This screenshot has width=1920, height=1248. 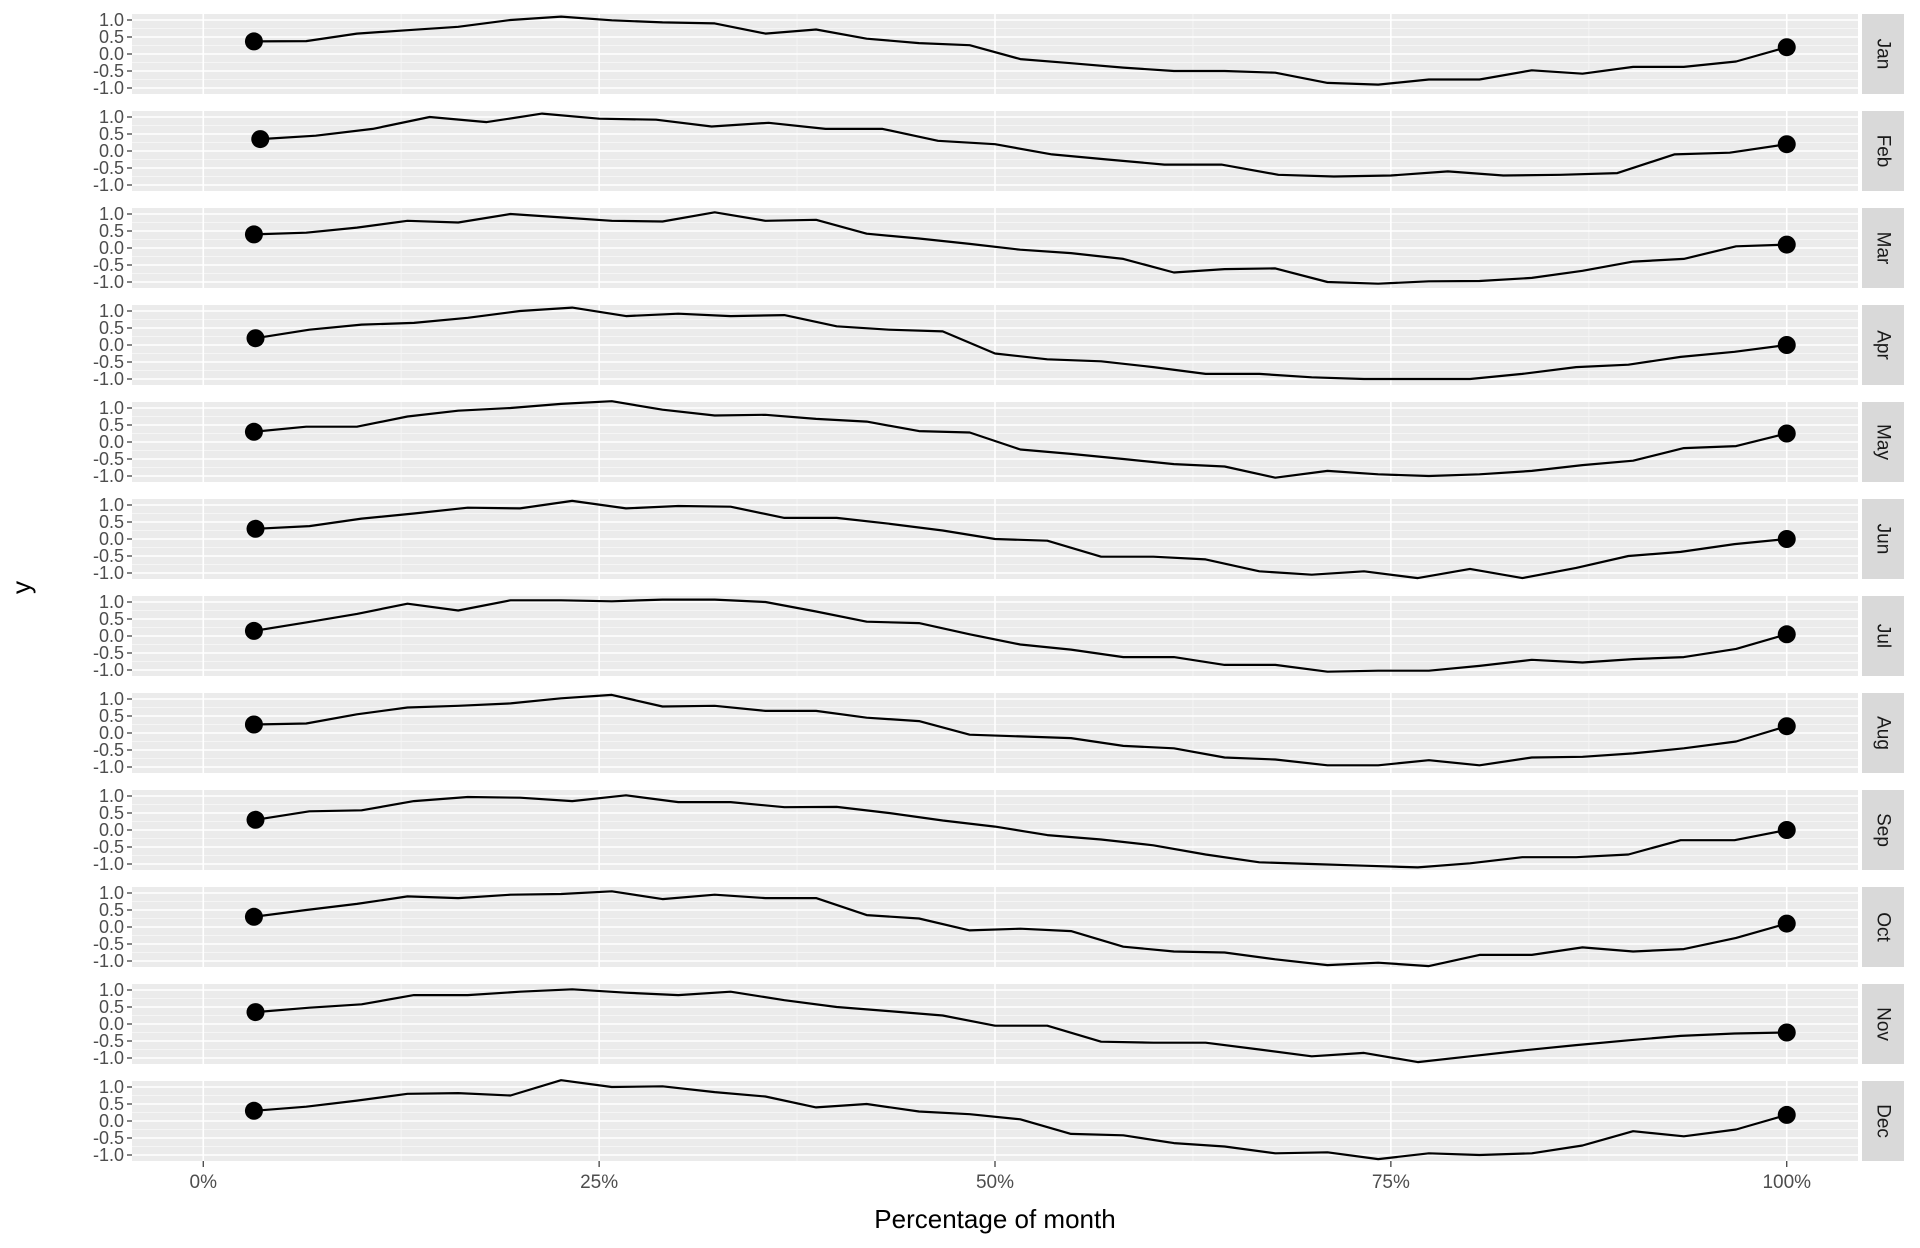 What do you see at coordinates (994, 1219) in the screenshot?
I see `x-axis-title: Percentage of month` at bounding box center [994, 1219].